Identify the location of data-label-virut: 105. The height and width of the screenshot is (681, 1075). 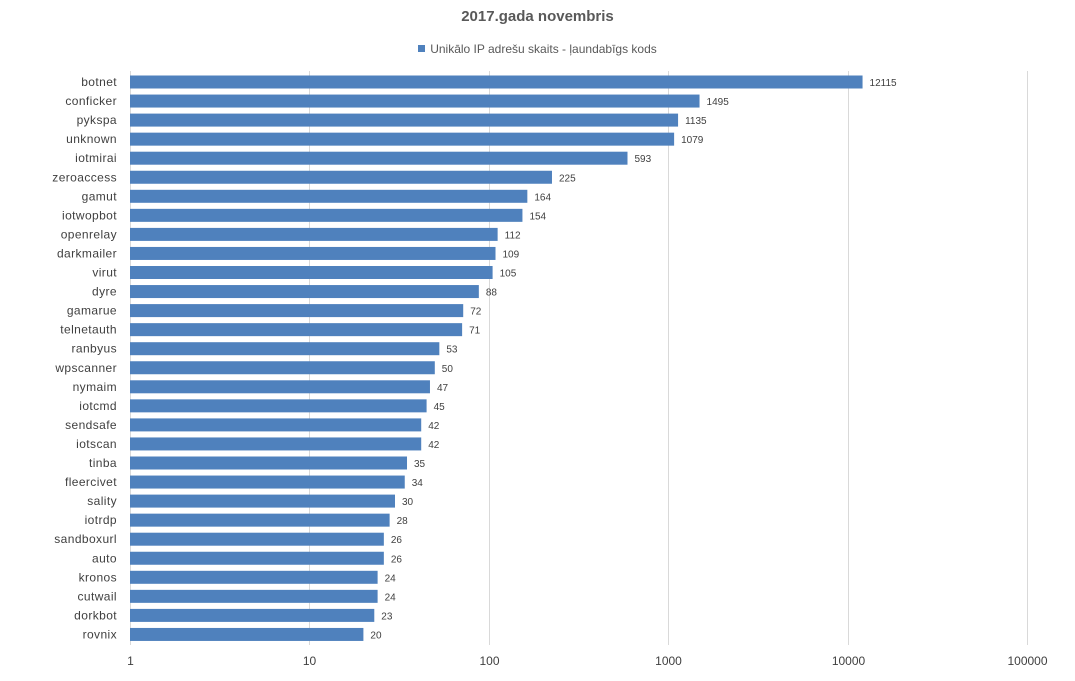
(508, 274).